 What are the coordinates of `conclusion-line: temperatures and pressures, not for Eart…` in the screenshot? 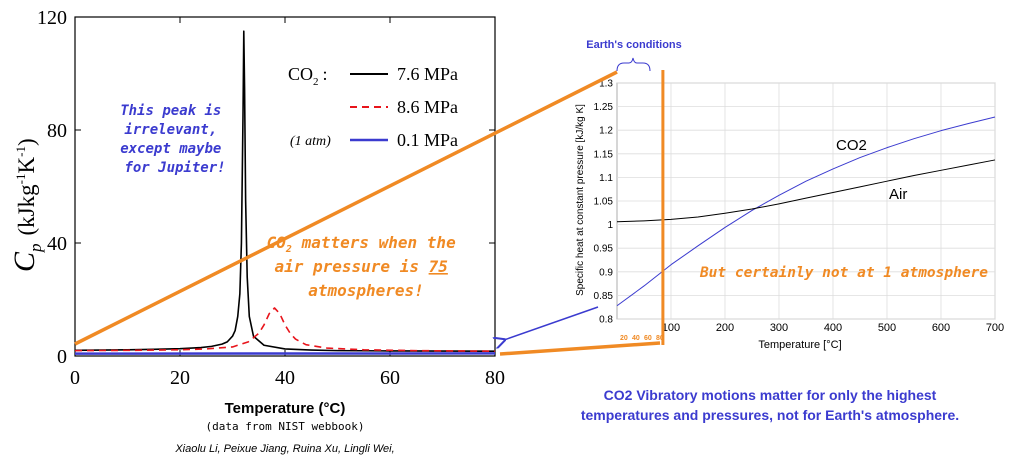 It's located at (770, 415).